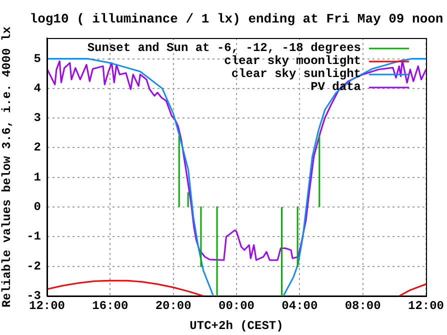 The width and height of the screenshot is (447, 335). I want to click on legend-label: clear sky moonlight, so click(292, 61).